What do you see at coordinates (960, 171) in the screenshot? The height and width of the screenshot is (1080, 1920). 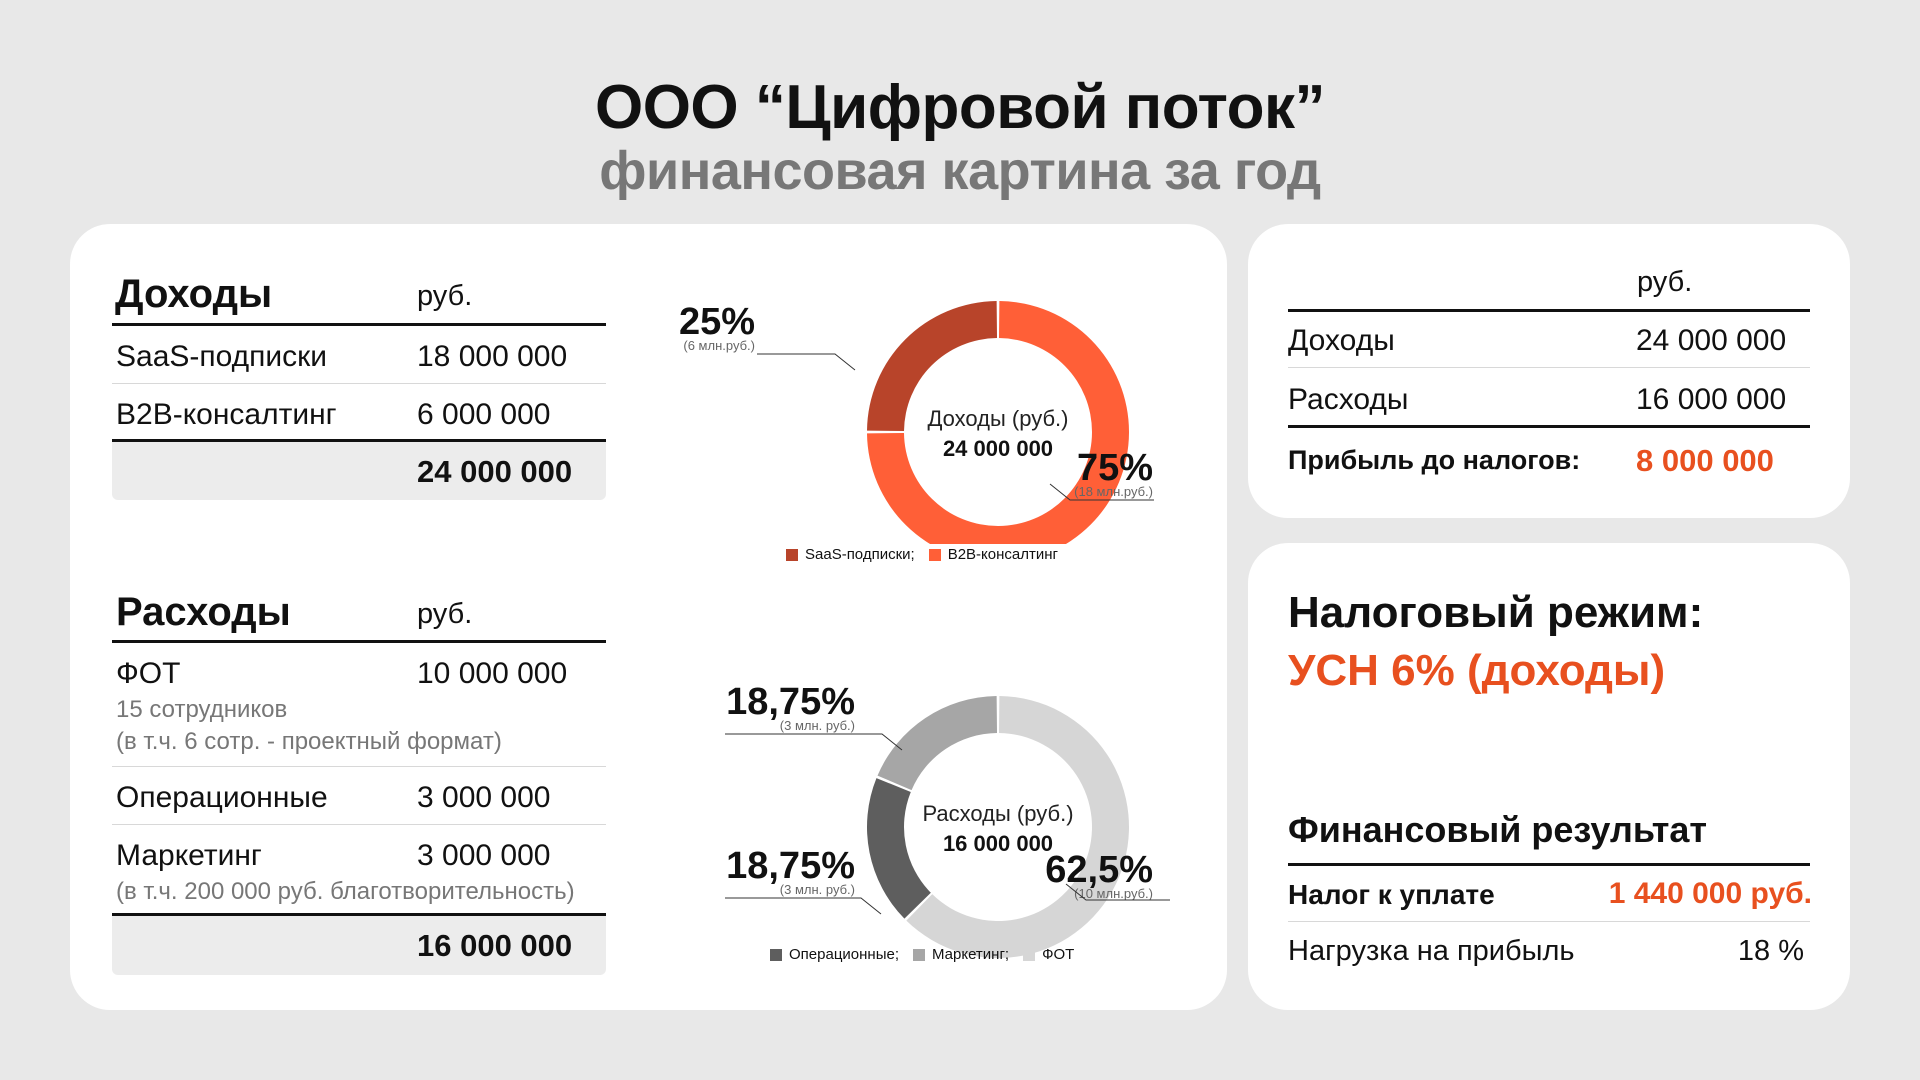 I see `page-subtitle: финансовая картина за год` at bounding box center [960, 171].